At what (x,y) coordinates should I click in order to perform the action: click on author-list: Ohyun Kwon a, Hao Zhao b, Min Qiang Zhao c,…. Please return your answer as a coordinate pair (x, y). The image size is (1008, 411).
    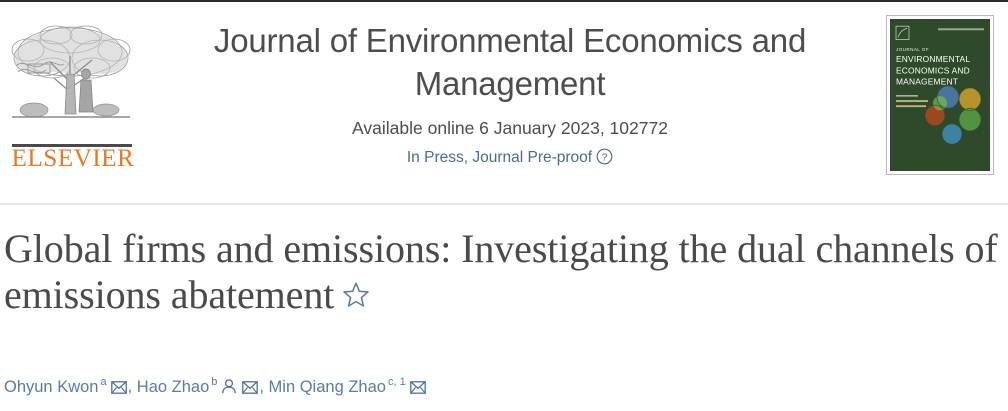
    Looking at the image, I should click on (499, 385).